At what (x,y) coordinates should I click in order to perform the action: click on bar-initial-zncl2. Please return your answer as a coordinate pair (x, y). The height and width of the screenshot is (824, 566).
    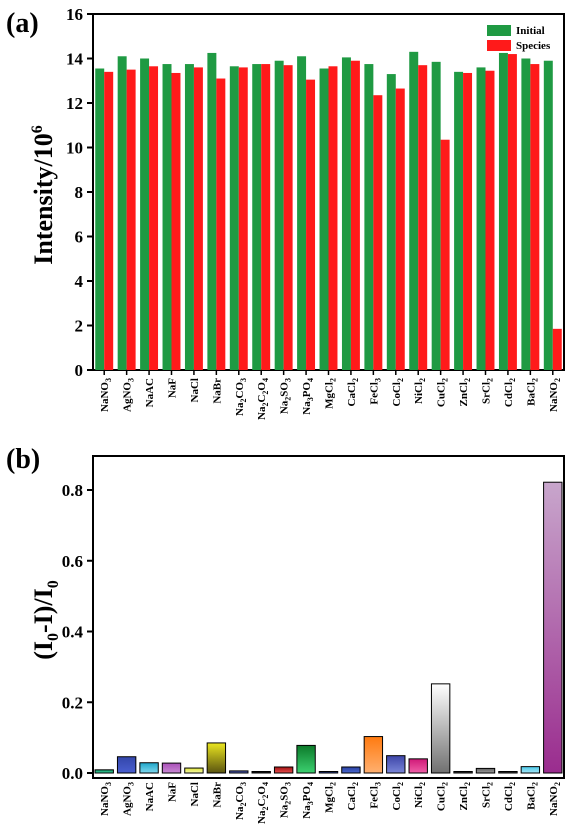
    Looking at the image, I should click on (459, 220).